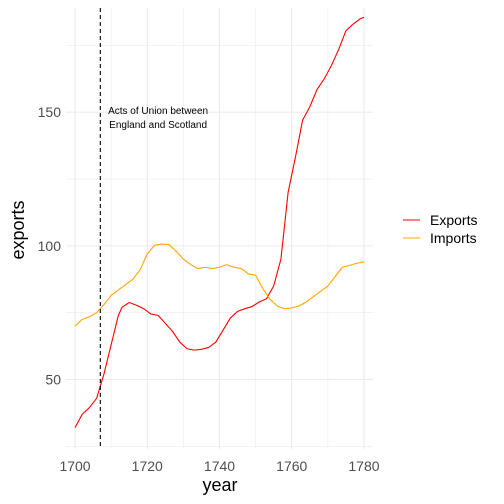  Describe the element at coordinates (453, 220) in the screenshot. I see `legend-label-exports: Exports` at that location.